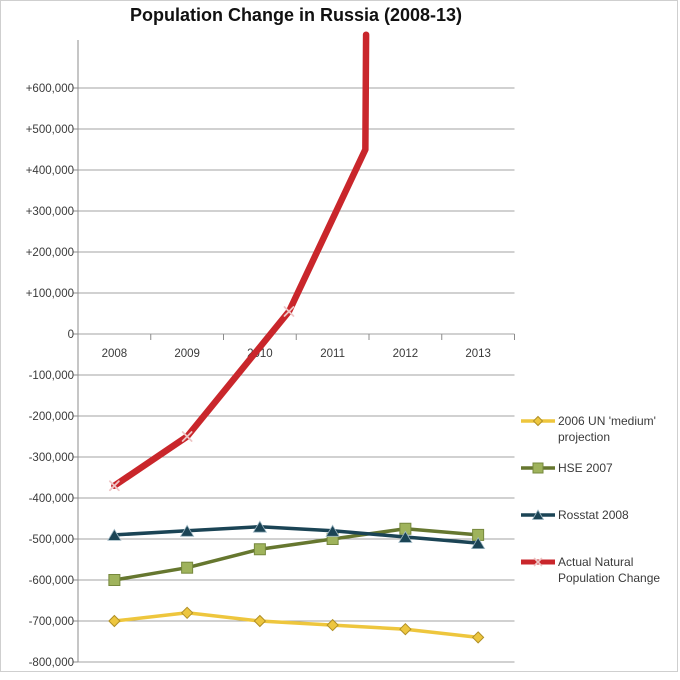 Image resolution: width=680 pixels, height=680 pixels. What do you see at coordinates (607, 429) in the screenshot?
I see `legend-label-un-projection: 2006 UN 'medium' projection` at bounding box center [607, 429].